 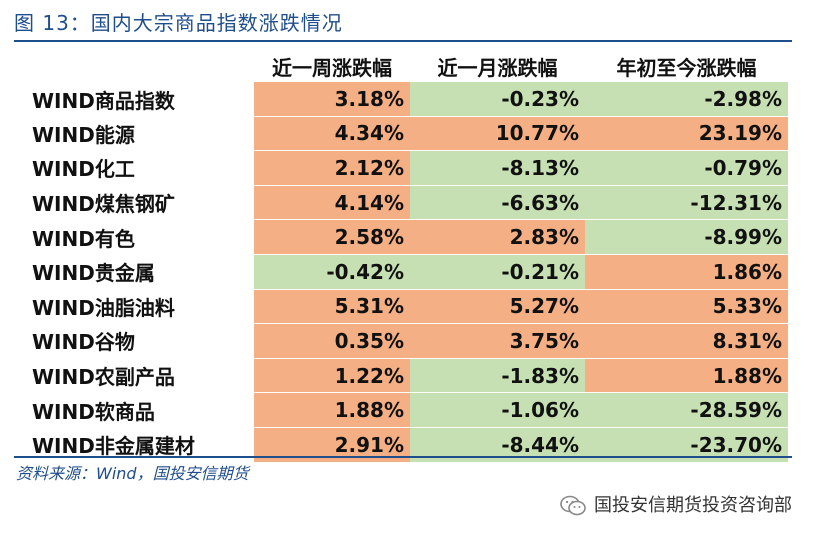 What do you see at coordinates (132, 473) in the screenshot?
I see `source-note: 资料来源：Wind，国投安信期货` at bounding box center [132, 473].